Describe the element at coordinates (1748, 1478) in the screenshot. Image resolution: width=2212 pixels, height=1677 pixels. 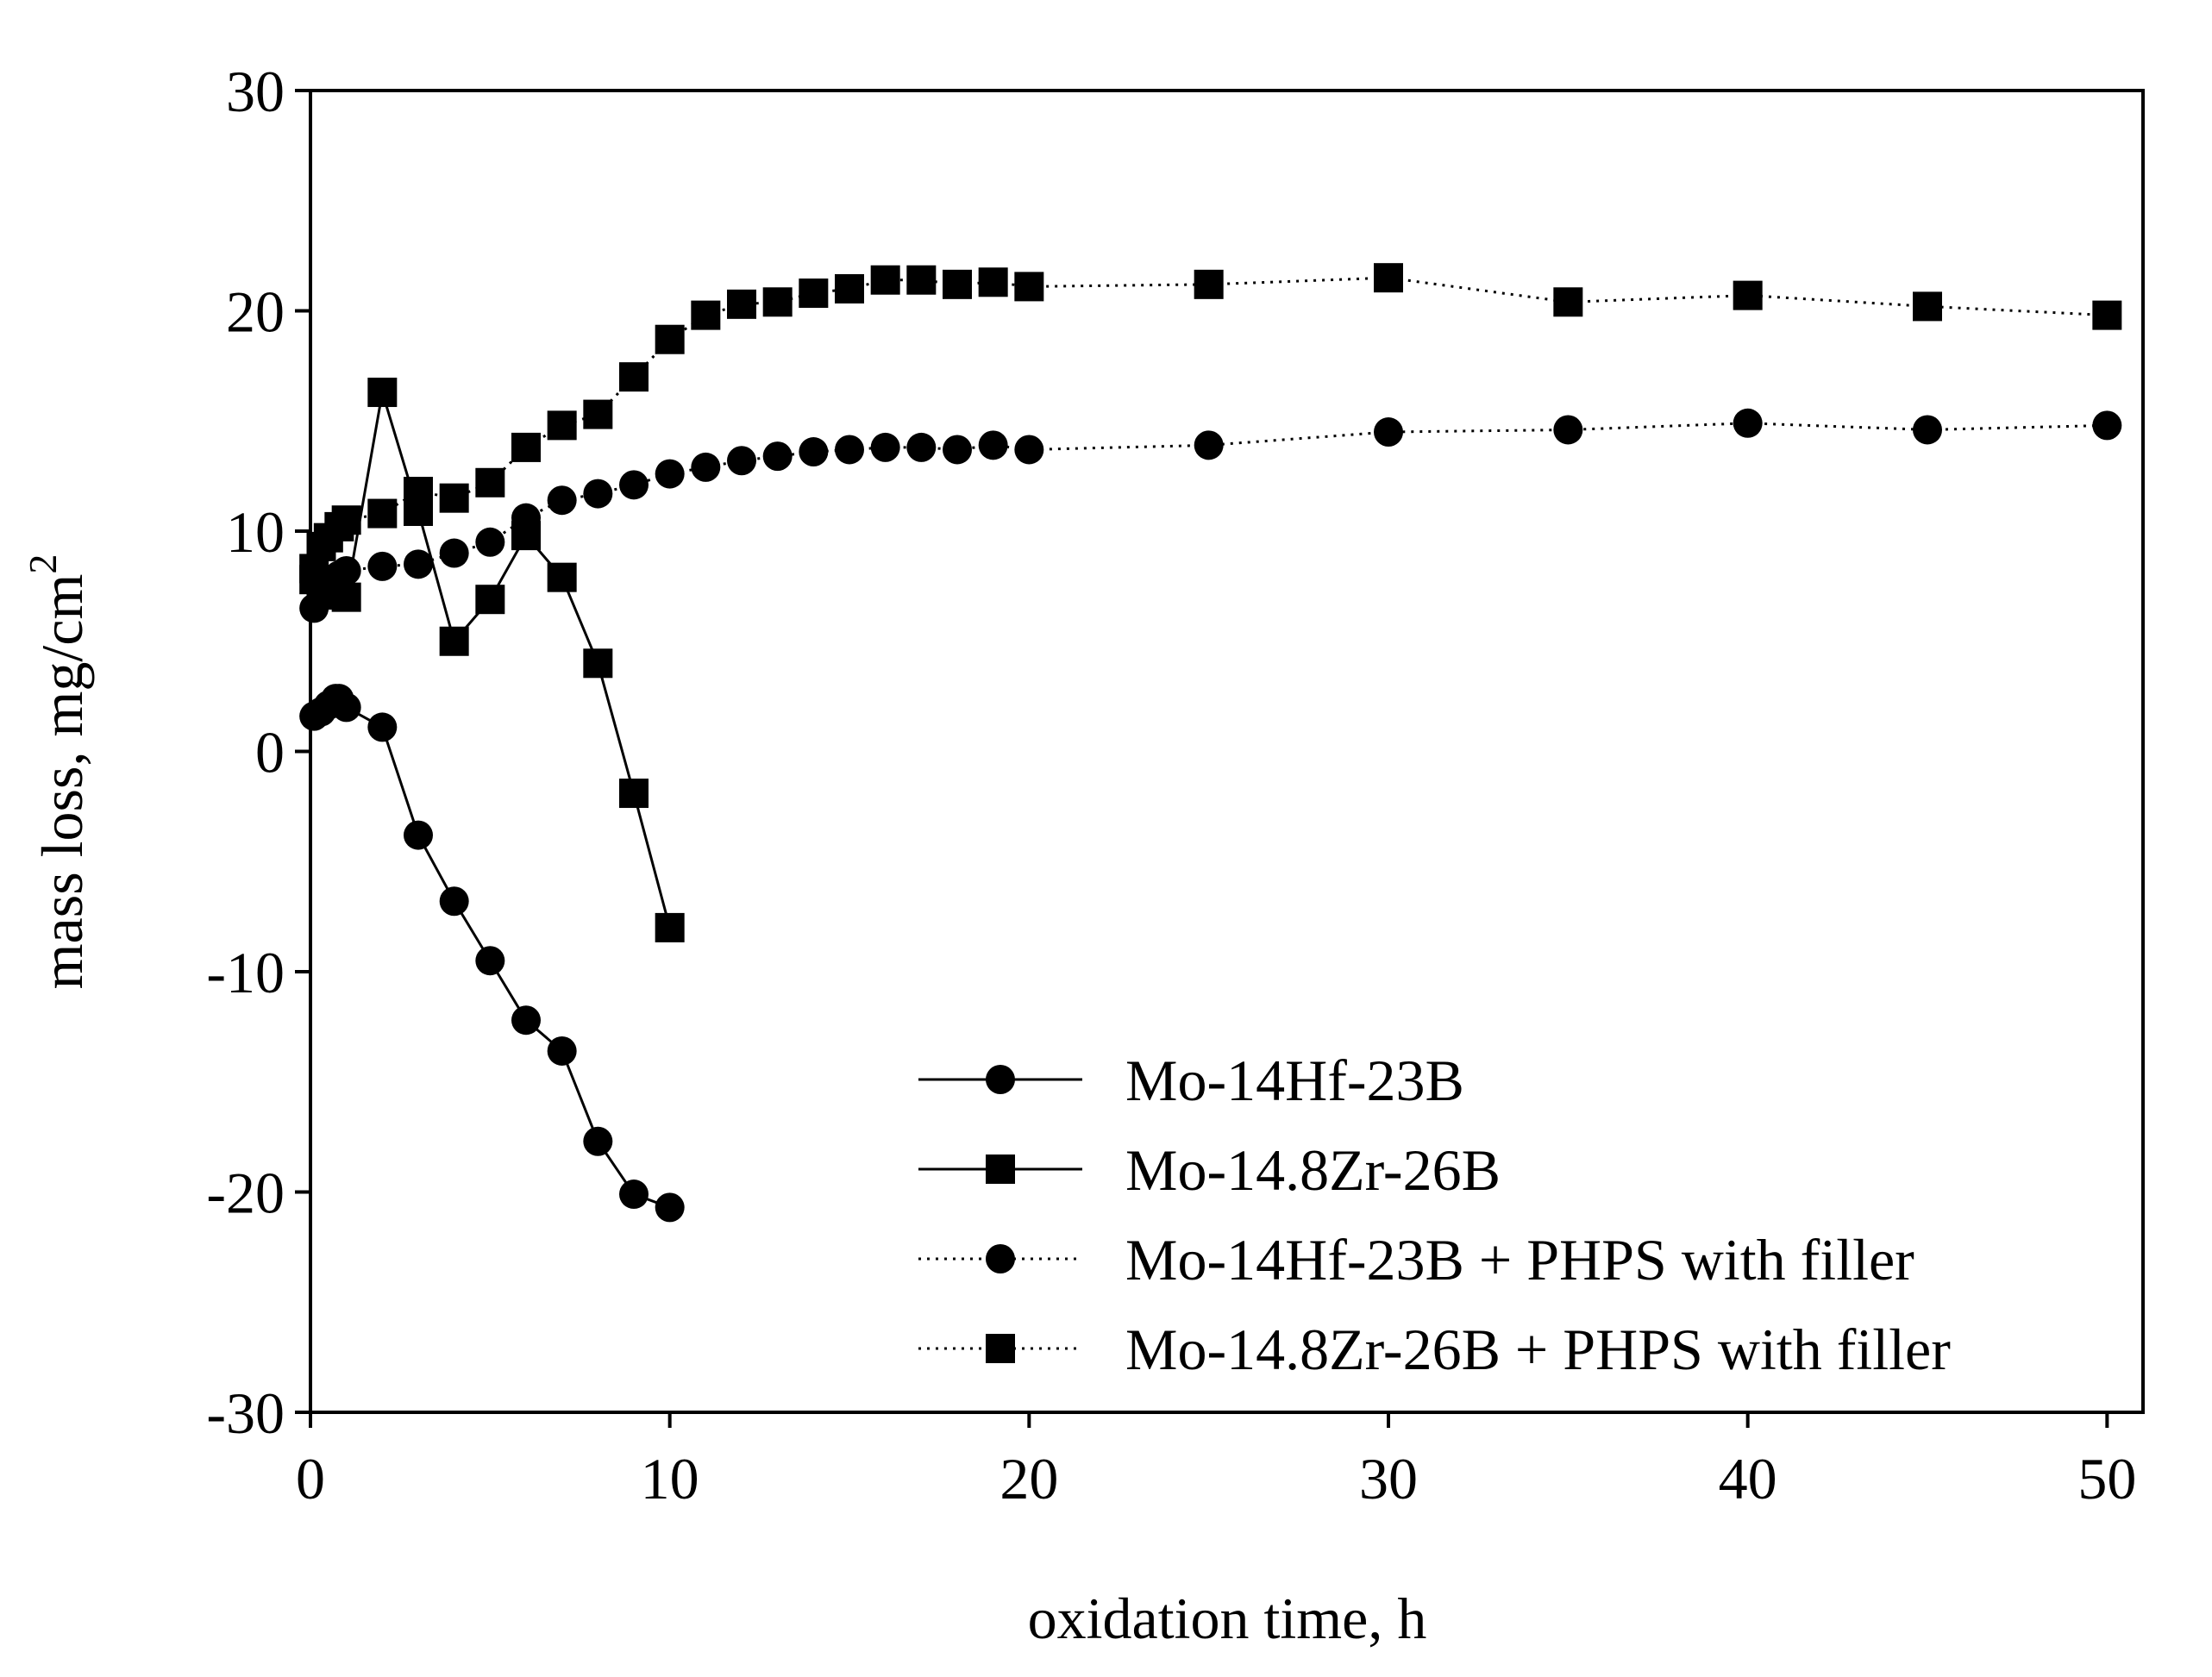
I see `x-tick-label: 40` at that location.